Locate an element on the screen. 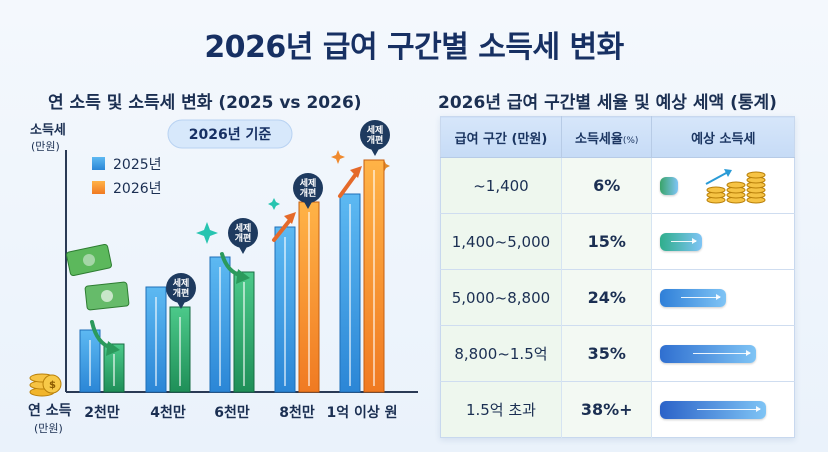 The height and width of the screenshot is (452, 828). money-icon is located at coordinates (98, 277).